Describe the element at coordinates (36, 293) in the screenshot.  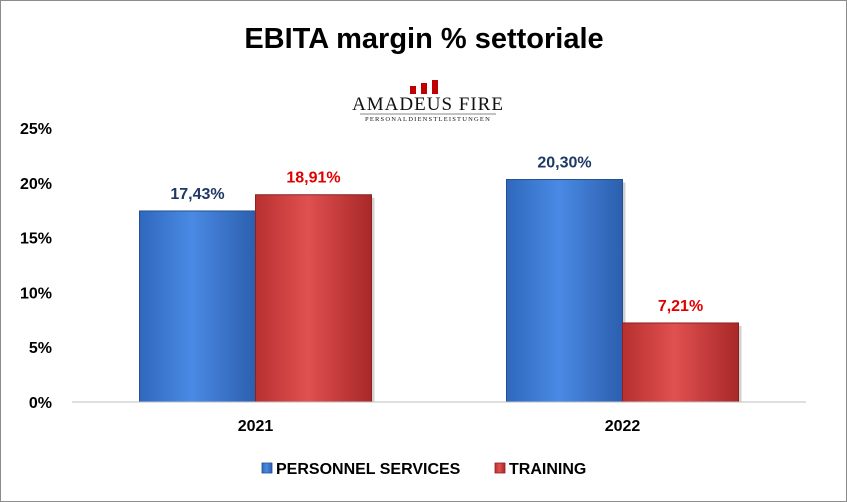
I see `y-tick-label: 10%` at that location.